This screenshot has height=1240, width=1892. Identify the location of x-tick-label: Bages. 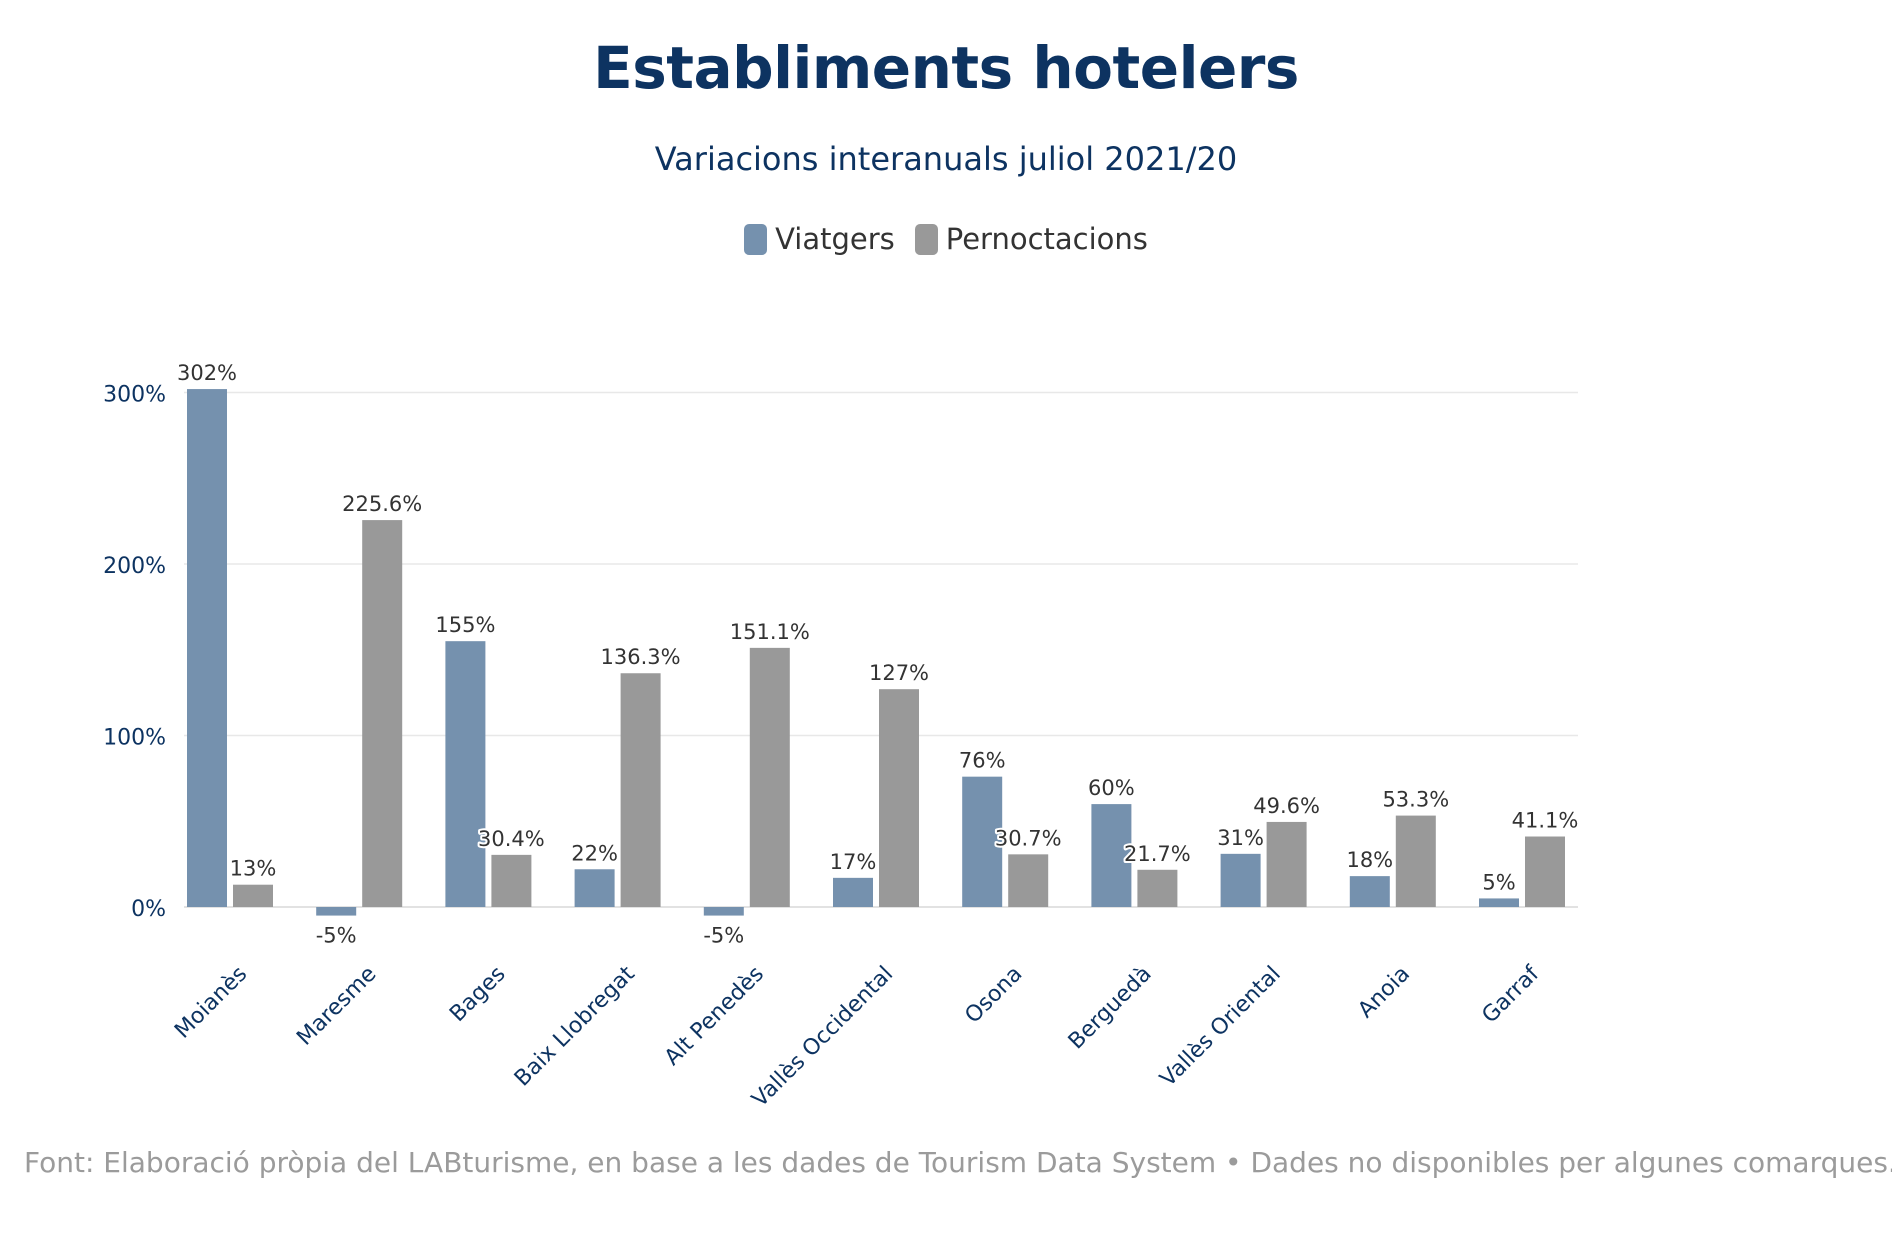
(477, 994).